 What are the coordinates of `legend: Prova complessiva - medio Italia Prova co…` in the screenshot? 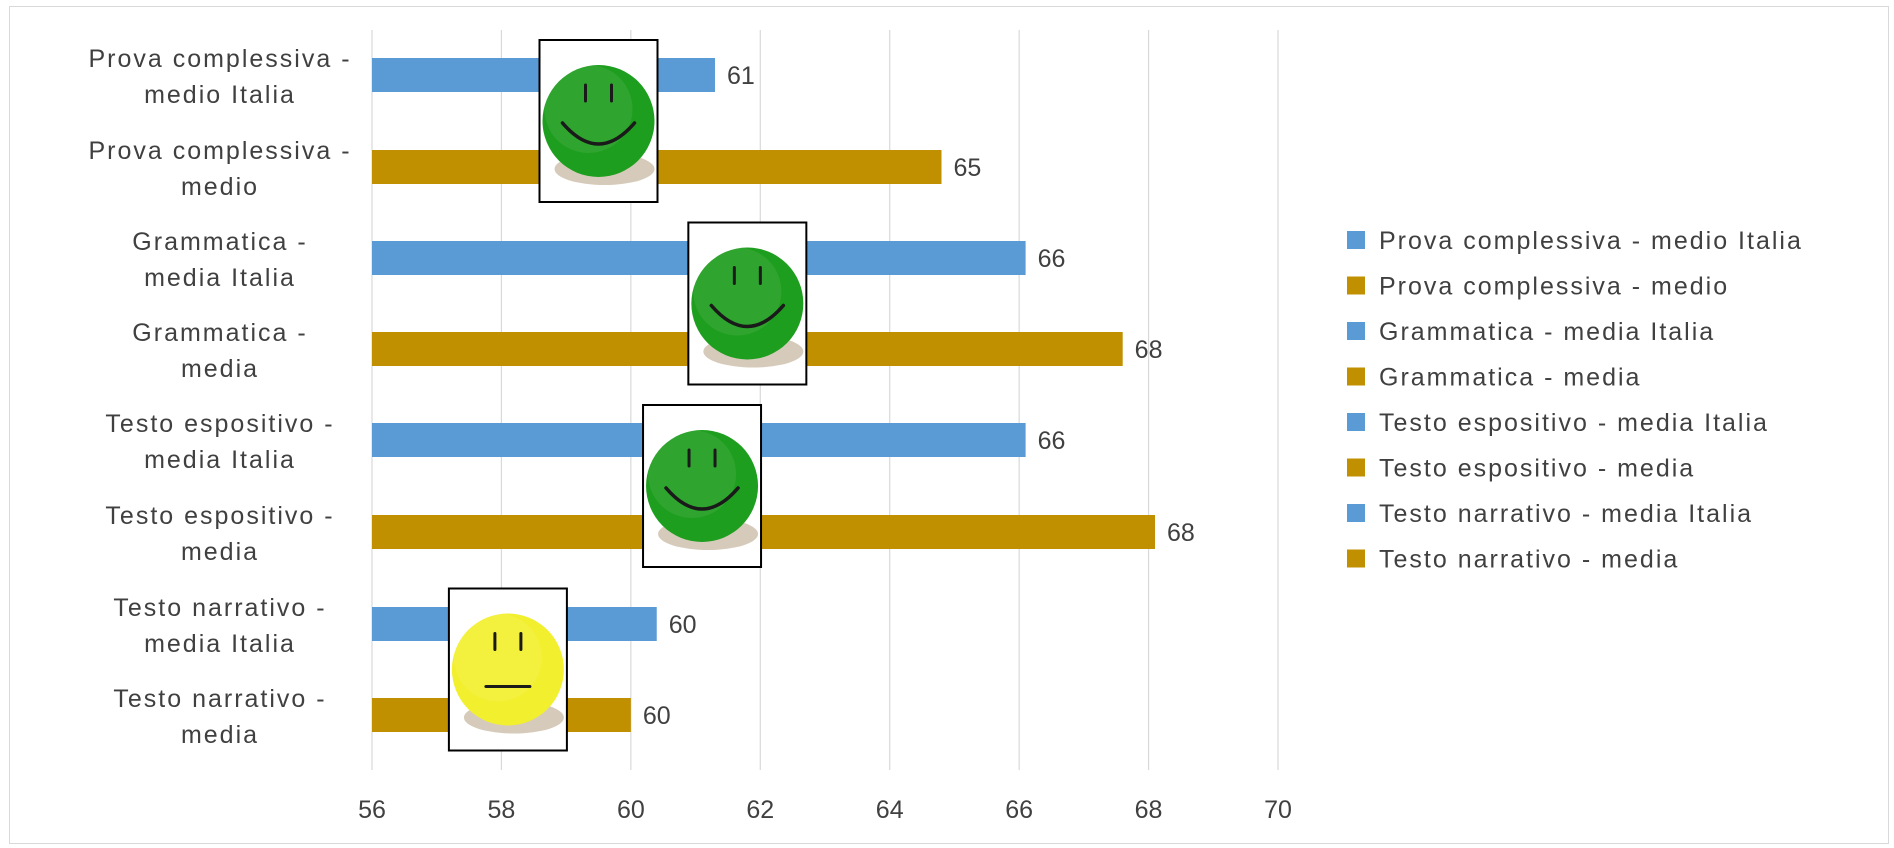 It's located at (1575, 400).